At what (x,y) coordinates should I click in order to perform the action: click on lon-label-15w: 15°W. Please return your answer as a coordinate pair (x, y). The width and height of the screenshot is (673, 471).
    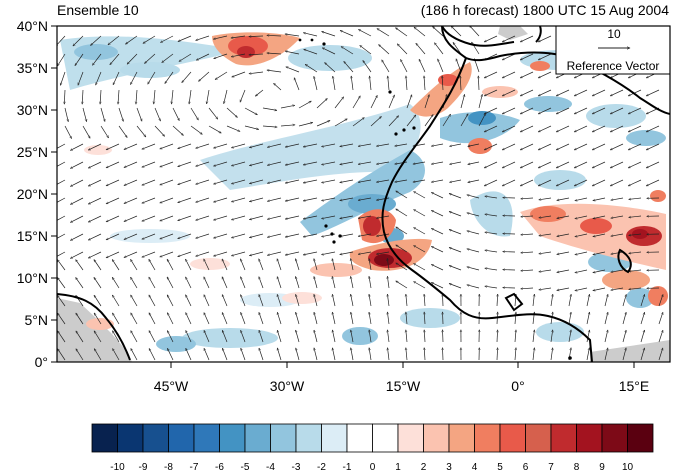
    Looking at the image, I should click on (403, 386).